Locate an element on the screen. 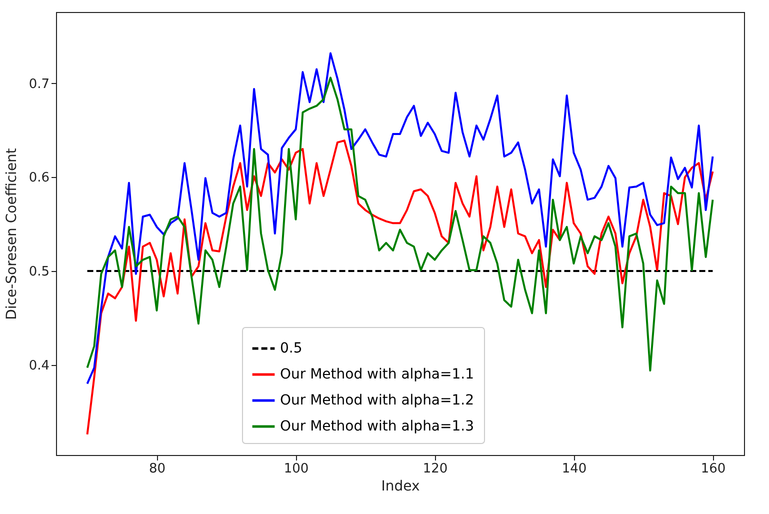 The width and height of the screenshot is (769, 514). y-tick-label: 0.4 is located at coordinates (39, 366).